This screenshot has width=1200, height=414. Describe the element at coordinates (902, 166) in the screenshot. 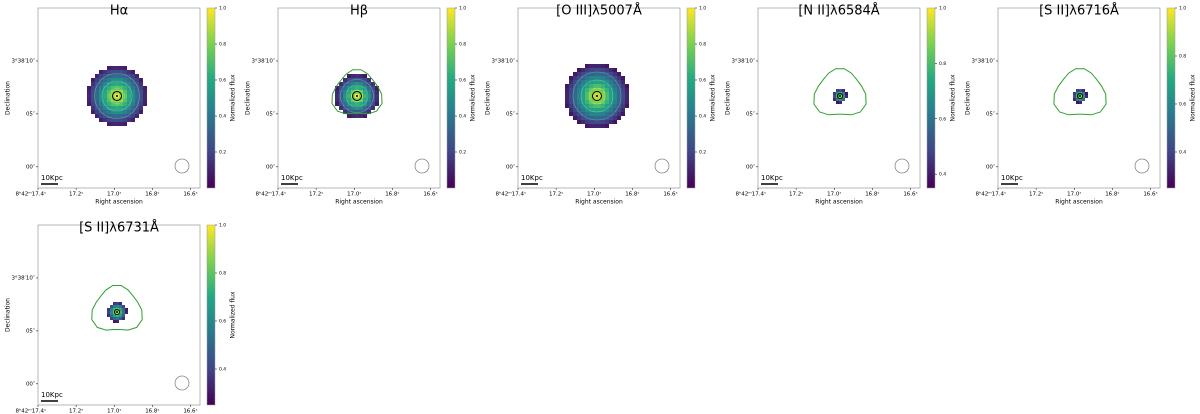

I see `beam` at that location.